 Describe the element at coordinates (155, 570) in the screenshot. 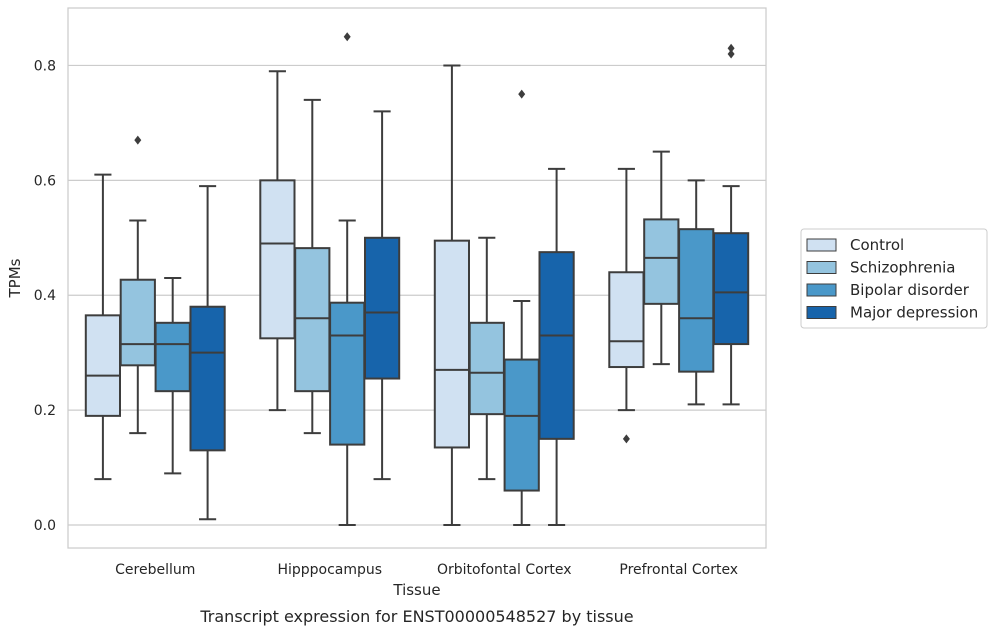

I see `x-tick-label: Cerebellum` at that location.